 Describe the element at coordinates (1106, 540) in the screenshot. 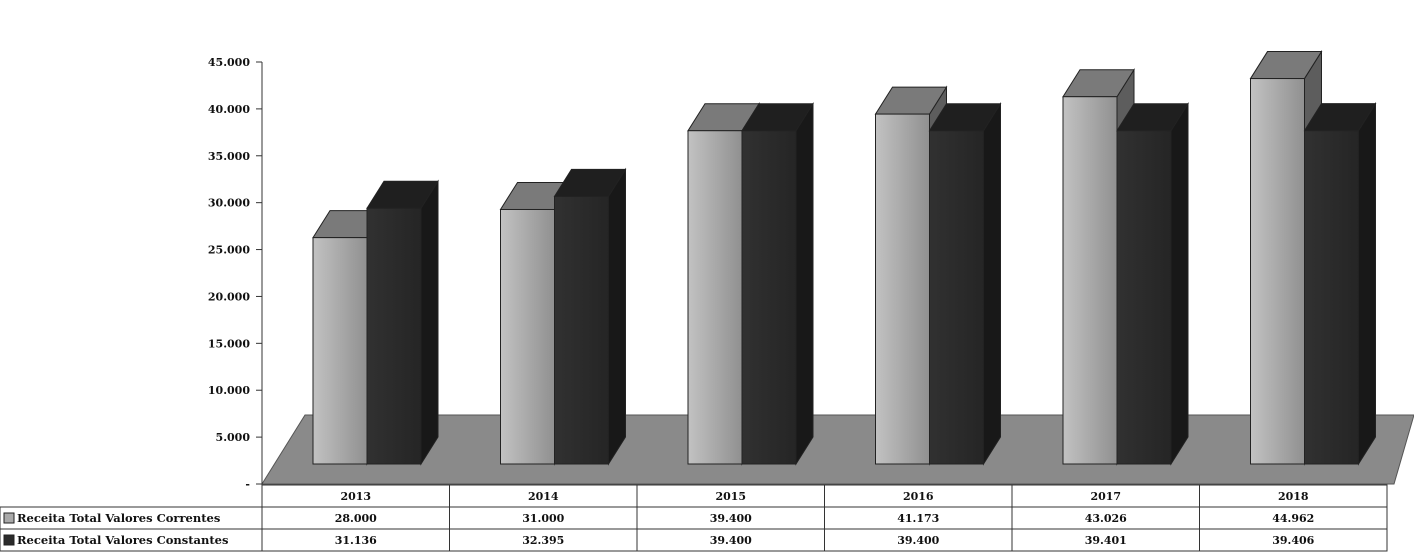

I see `data-value-label: 39.401` at that location.